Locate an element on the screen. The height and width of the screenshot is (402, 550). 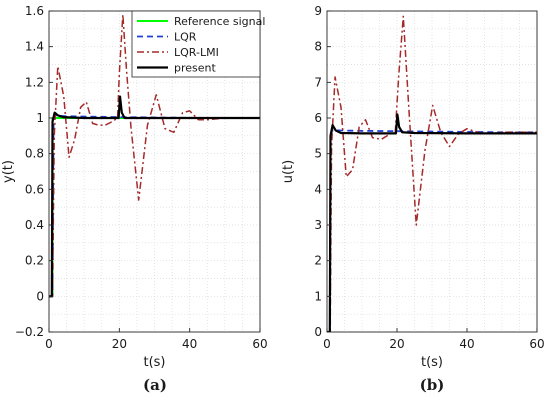
y-tick-label: 2 is located at coordinates (318, 261).